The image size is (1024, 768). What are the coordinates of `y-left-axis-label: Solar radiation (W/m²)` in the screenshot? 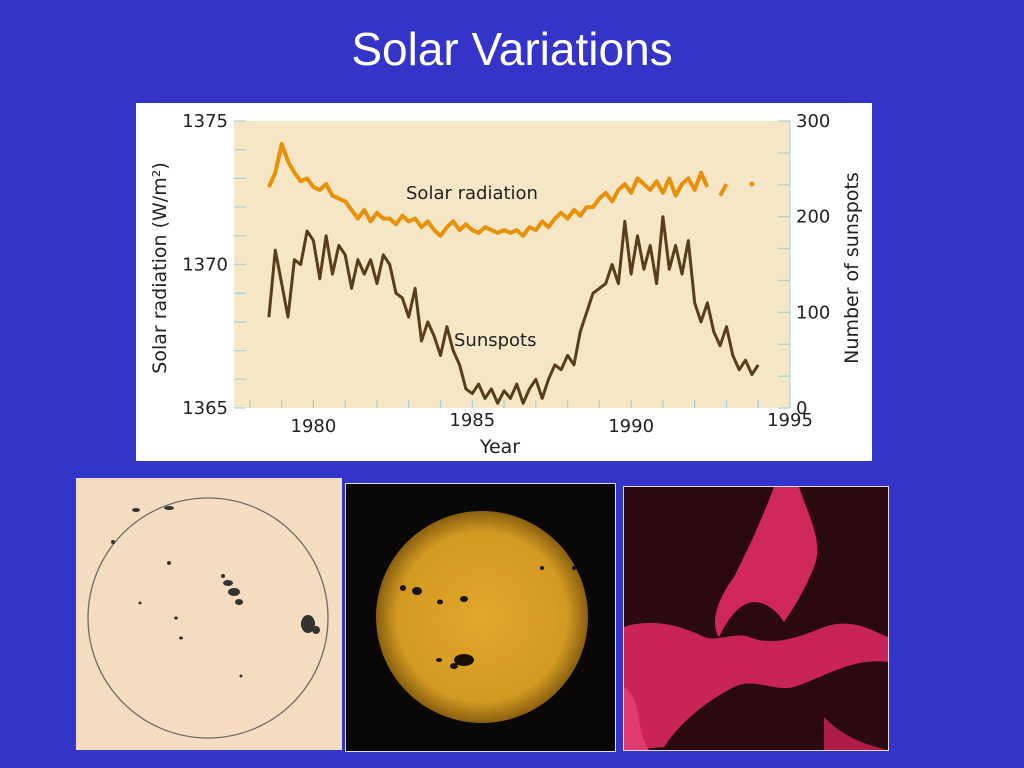 It's located at (160, 267).